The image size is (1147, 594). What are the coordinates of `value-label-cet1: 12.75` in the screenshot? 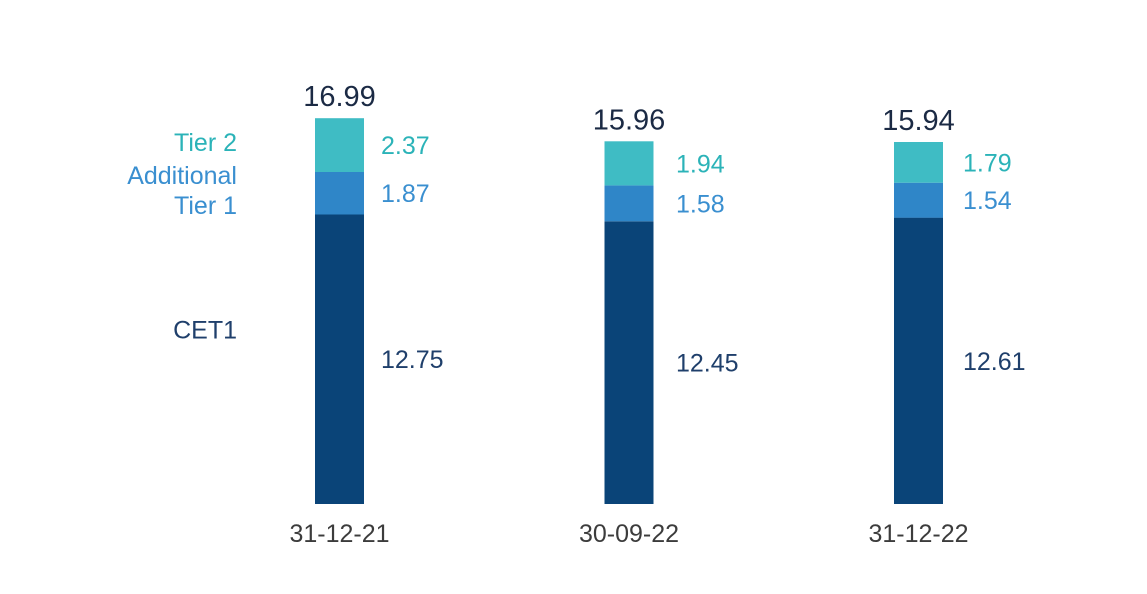 It's located at (412, 360).